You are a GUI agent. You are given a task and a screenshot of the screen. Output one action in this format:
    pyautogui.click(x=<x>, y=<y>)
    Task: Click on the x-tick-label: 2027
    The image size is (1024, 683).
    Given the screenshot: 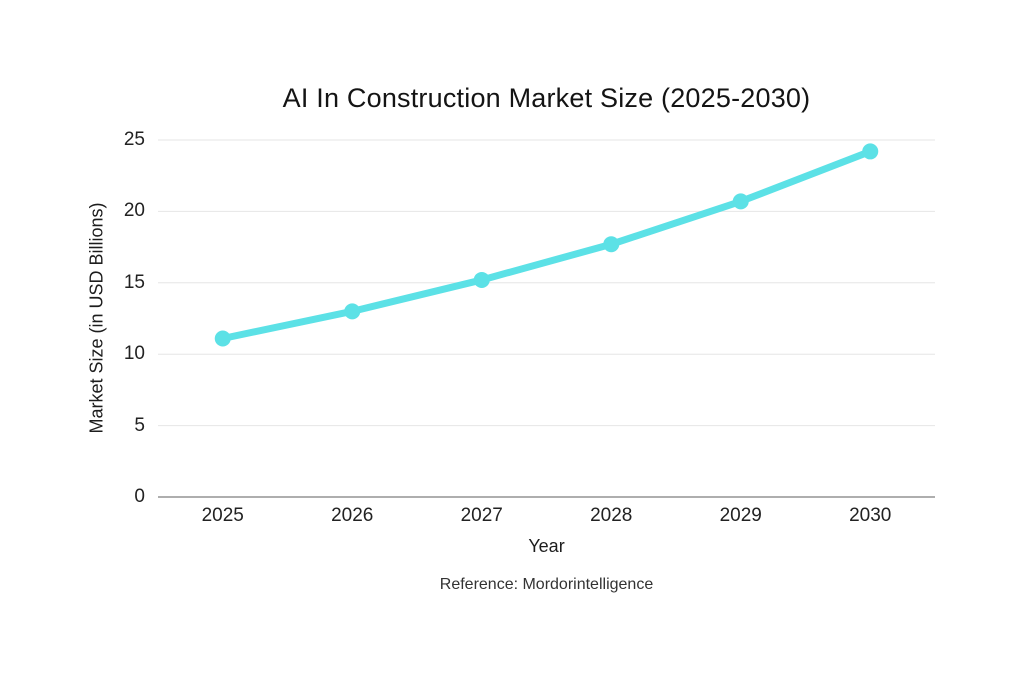 What is the action you would take?
    pyautogui.click(x=481, y=515)
    